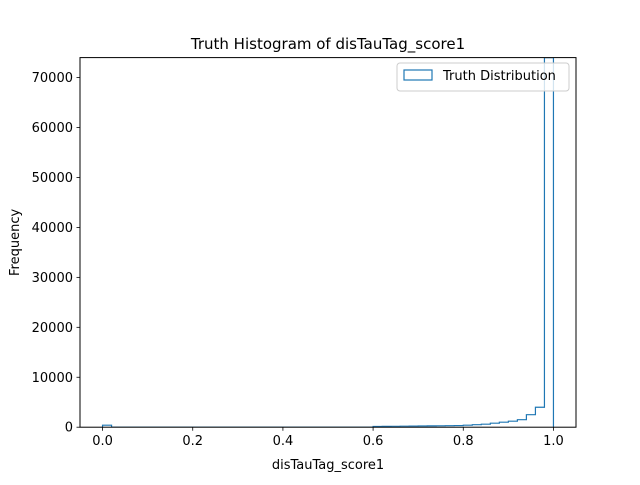 This screenshot has width=640, height=485. Describe the element at coordinates (15, 242) in the screenshot. I see `y-axis-label: Frequency` at that location.